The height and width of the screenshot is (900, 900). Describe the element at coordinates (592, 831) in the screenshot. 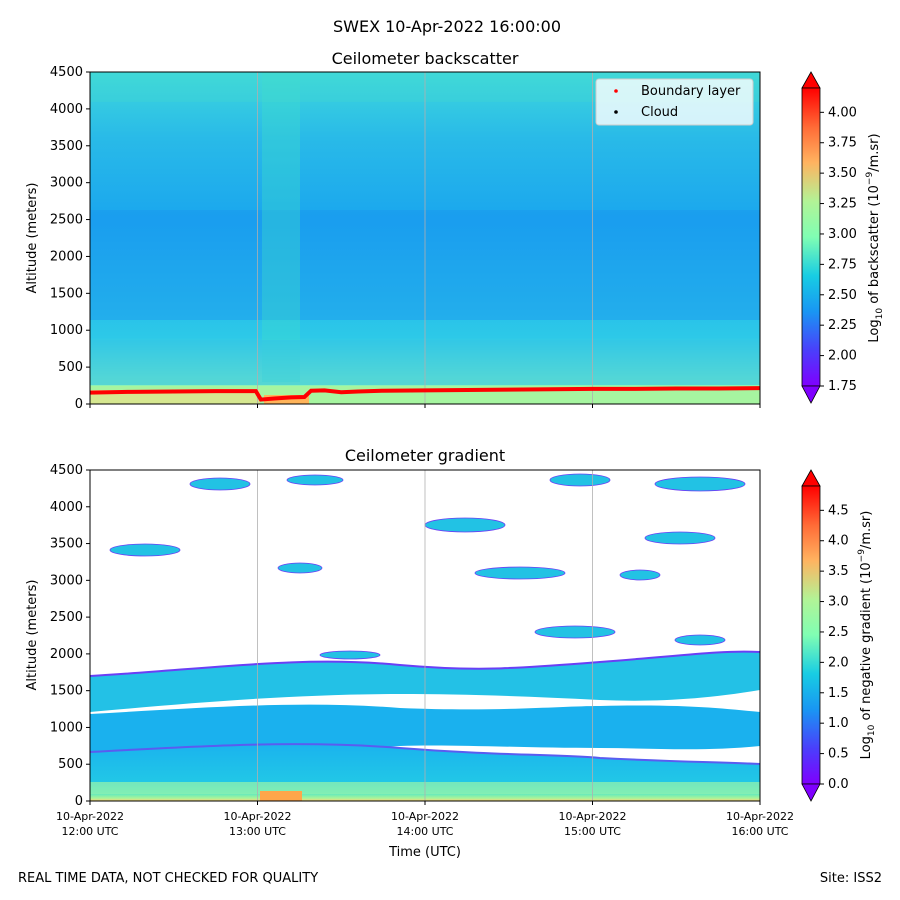

I see `x-tick-label-time: 15:00 UTC` at that location.